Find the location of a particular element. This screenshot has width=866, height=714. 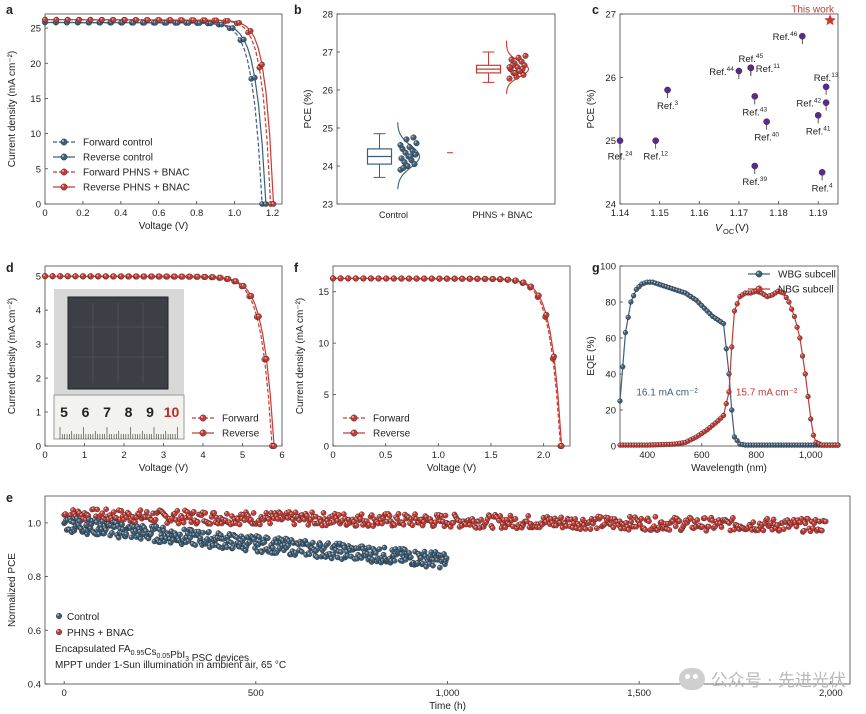

ref-number: 45 is located at coordinates (760, 56).